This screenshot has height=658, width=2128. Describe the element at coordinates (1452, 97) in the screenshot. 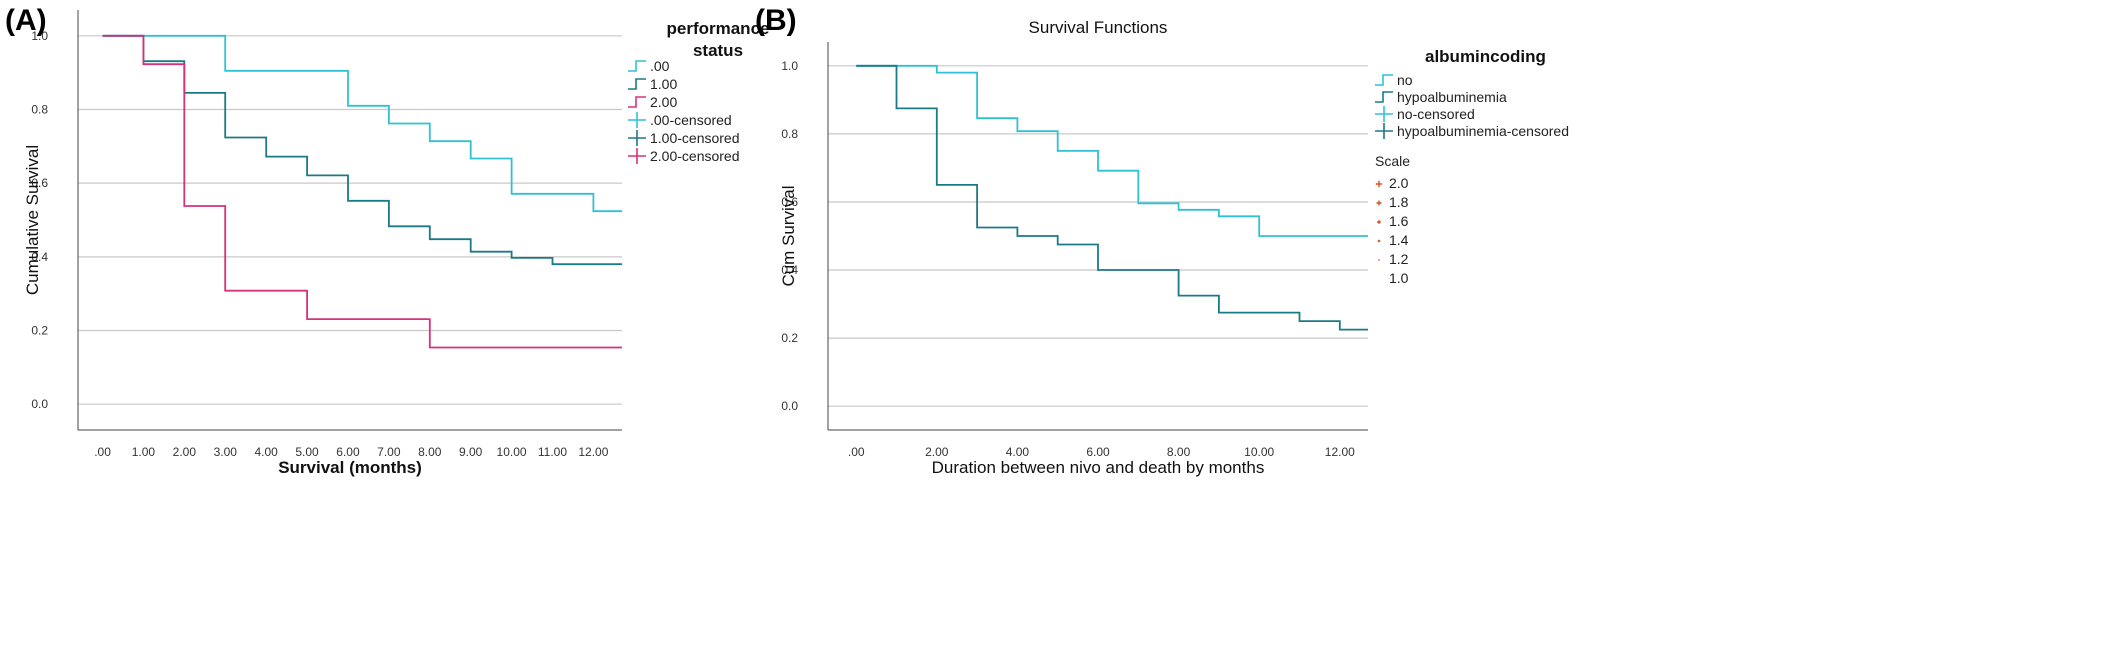

I see `legend-item-label: hypoalbuminemia` at that location.